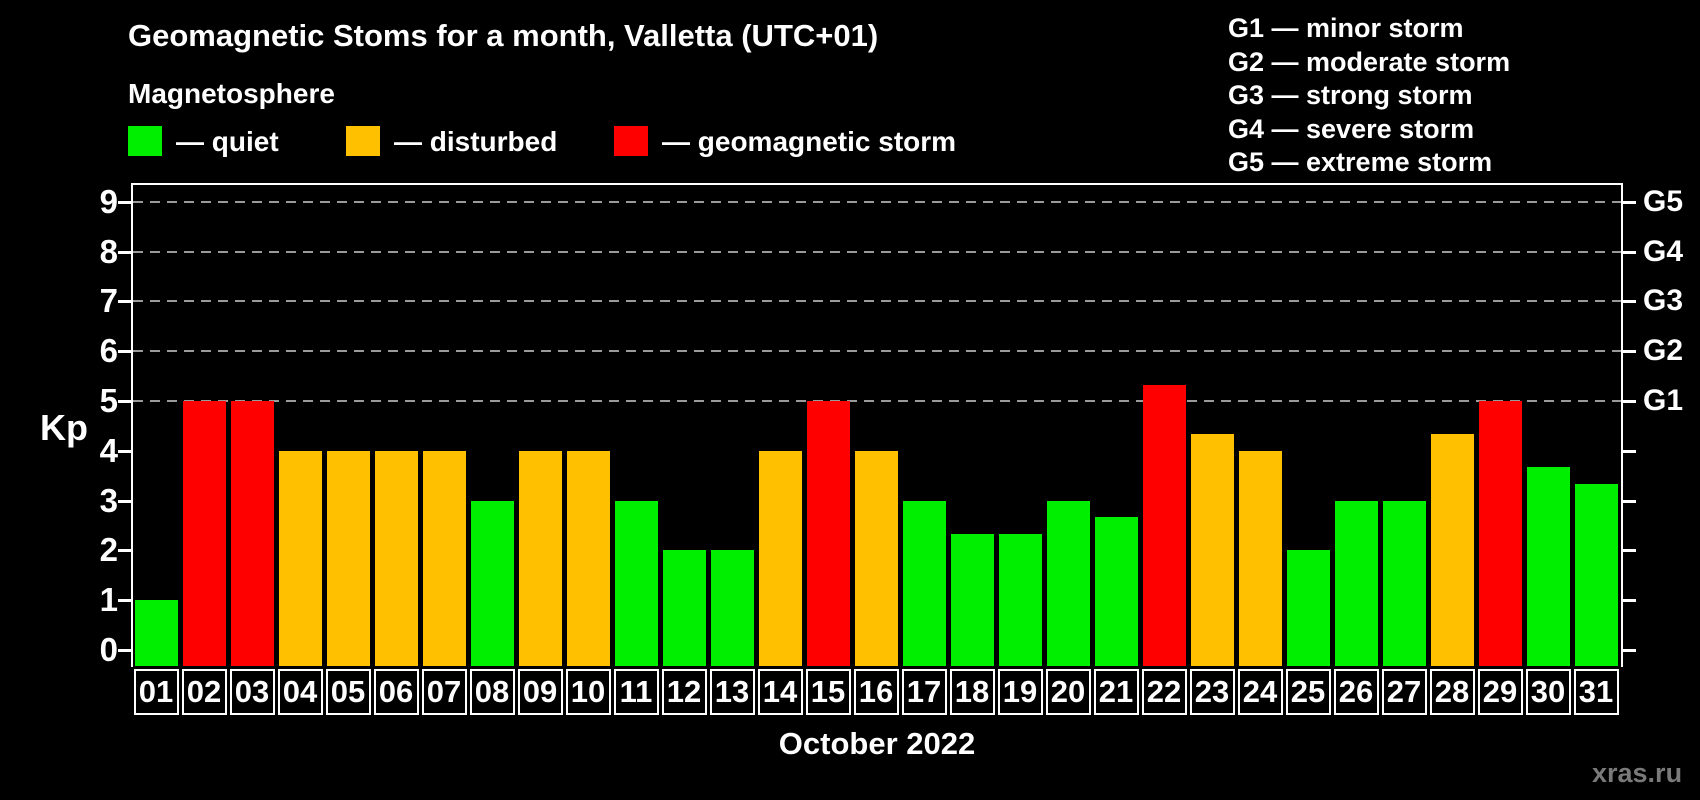 The image size is (1700, 800). Describe the element at coordinates (108, 301) in the screenshot. I see `y-tick-label-7: 7` at that location.